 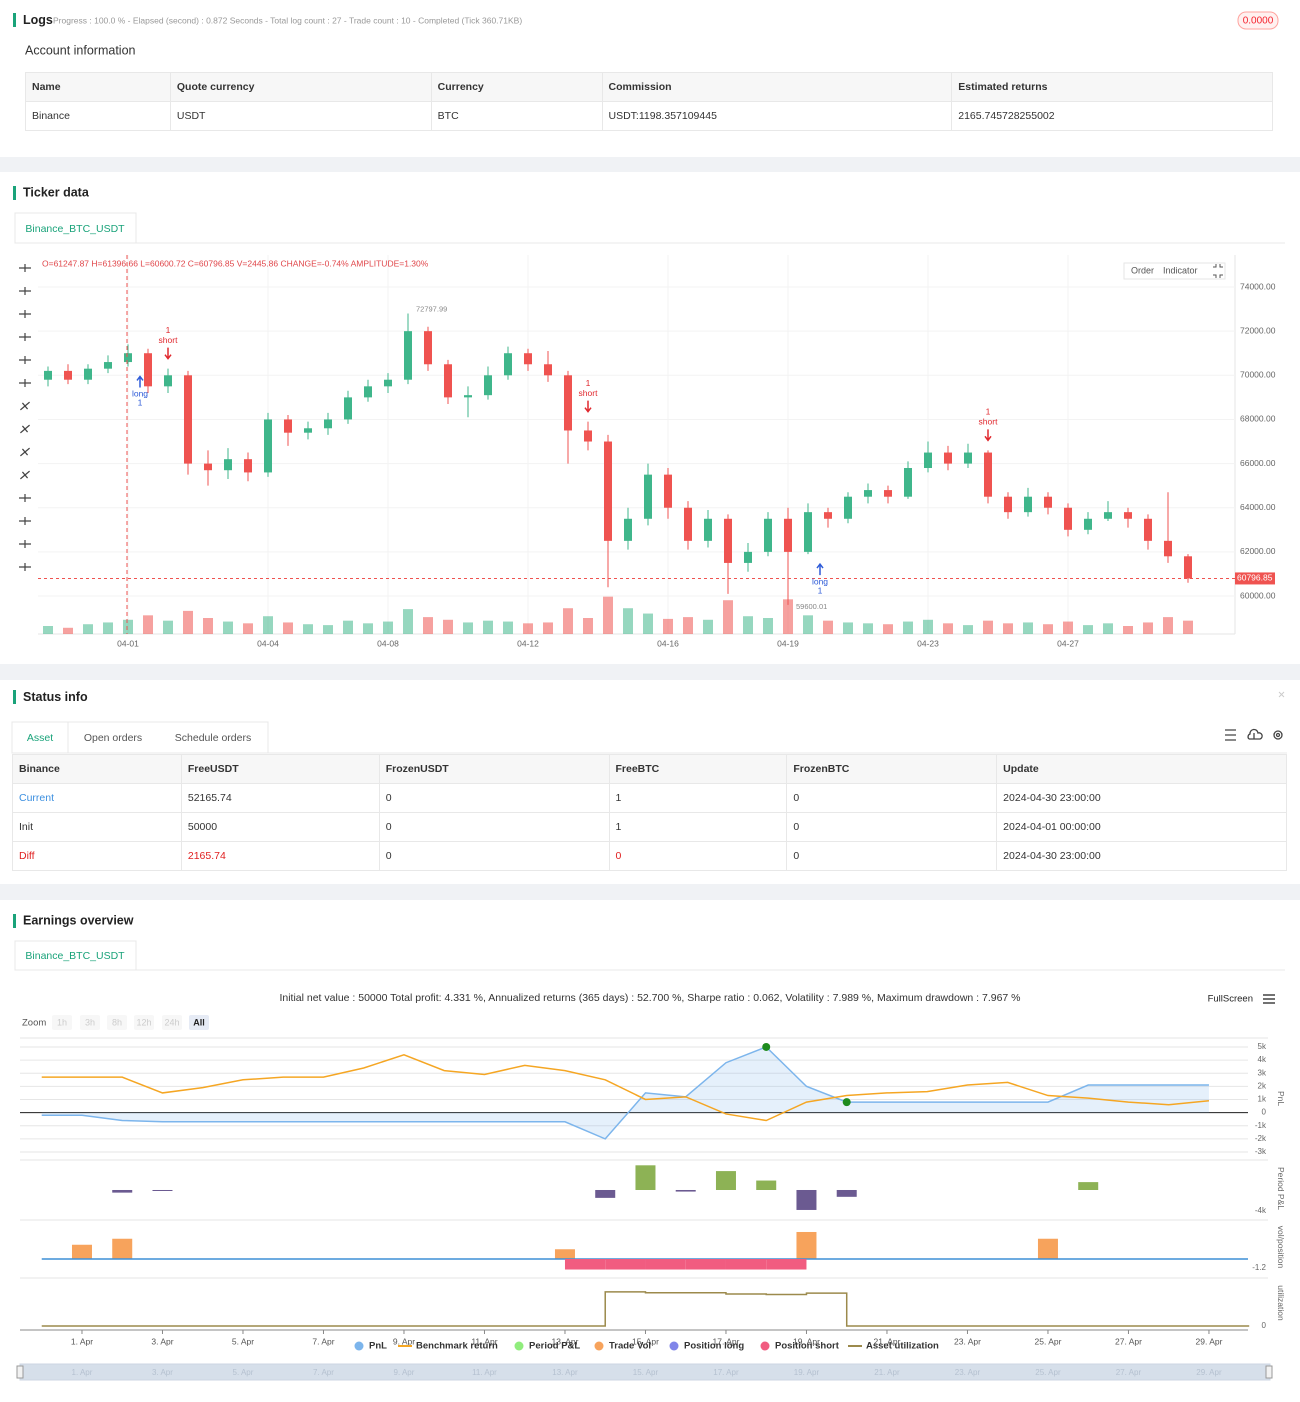 I want to click on chart-button: Indicator, so click(x=1180, y=270).